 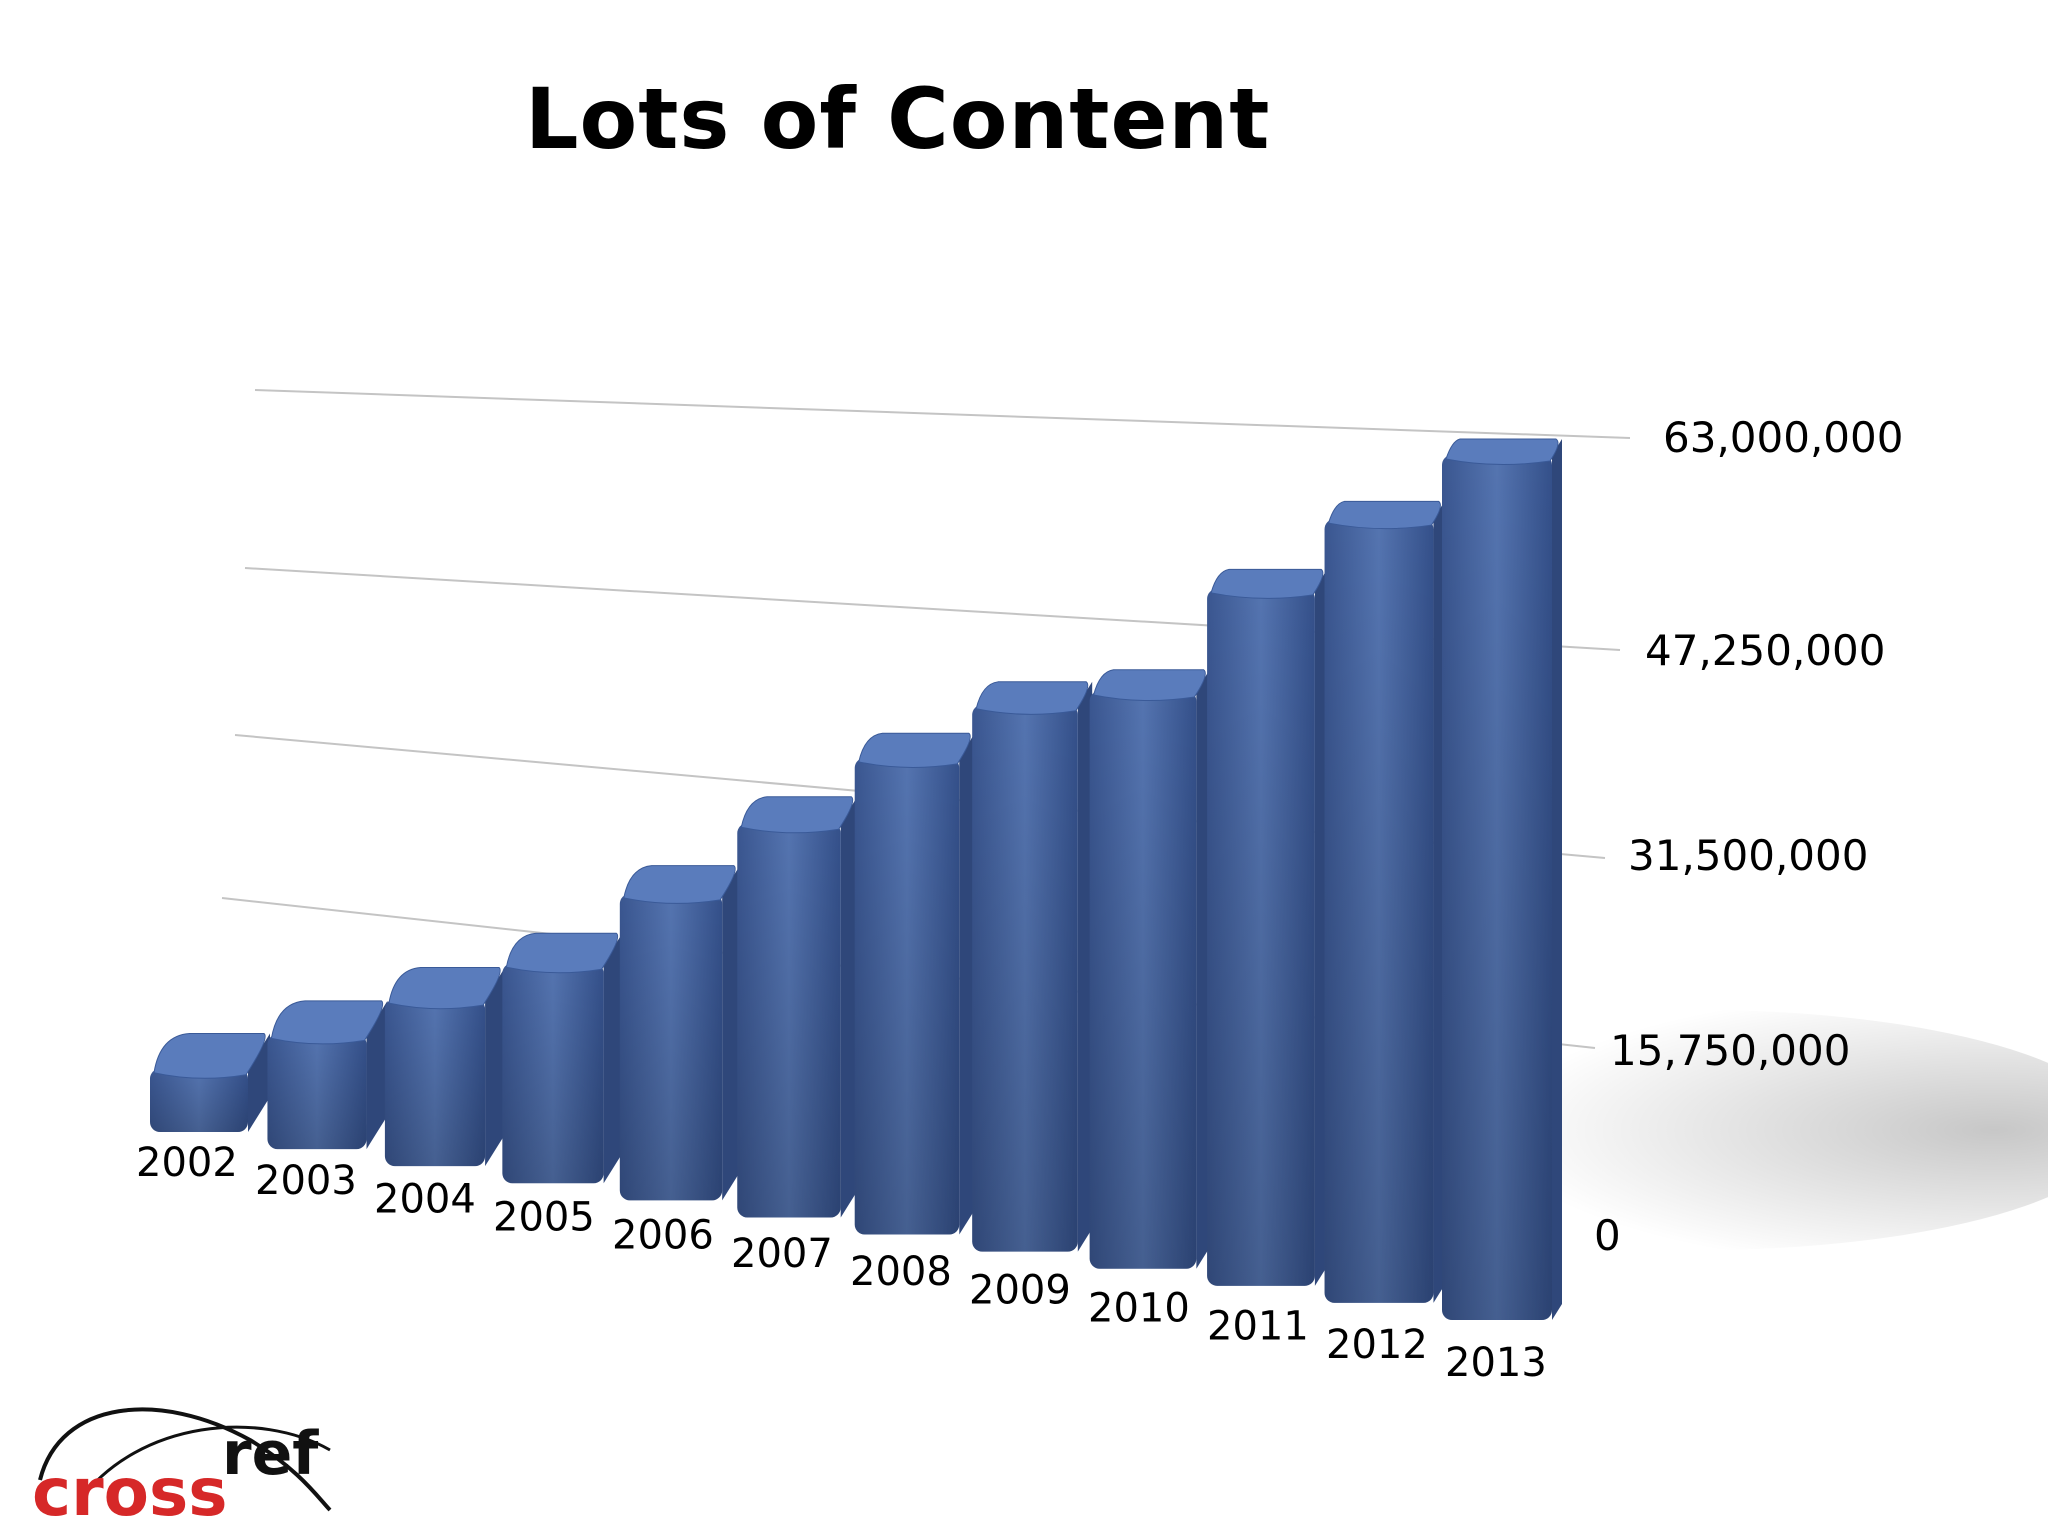 I want to click on y-tick-label: 15,750,000, so click(x=1730, y=1050).